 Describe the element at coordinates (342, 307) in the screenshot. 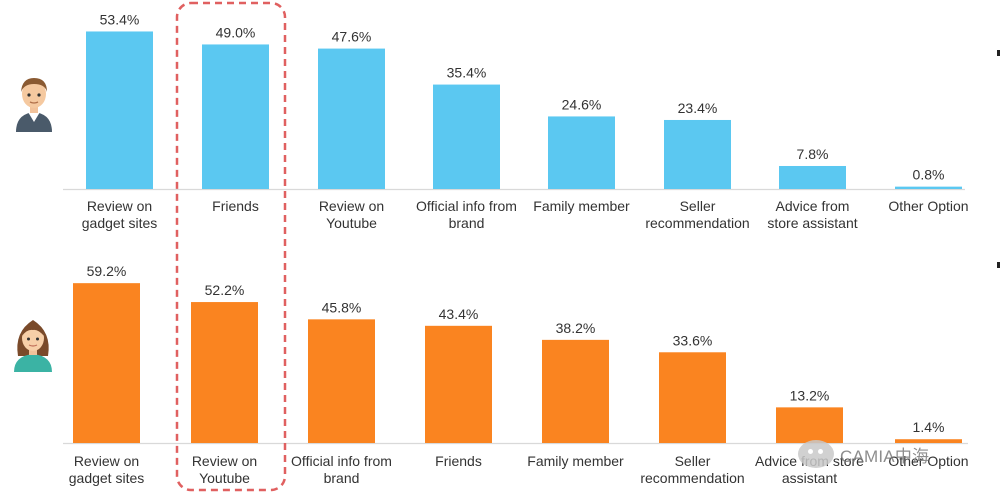

I see `value-label: 45.8%` at that location.